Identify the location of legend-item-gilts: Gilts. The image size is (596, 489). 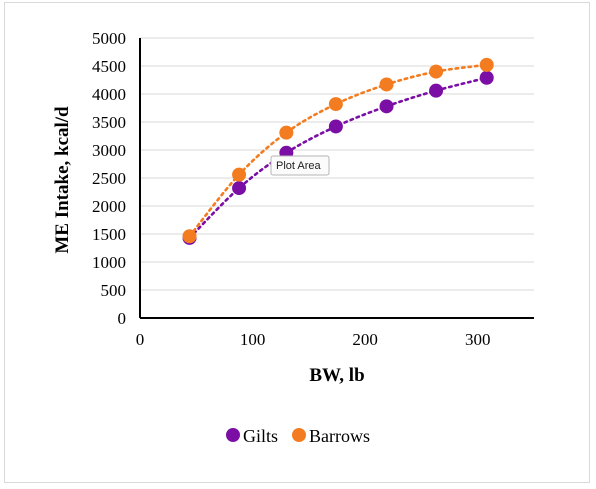
(252, 436).